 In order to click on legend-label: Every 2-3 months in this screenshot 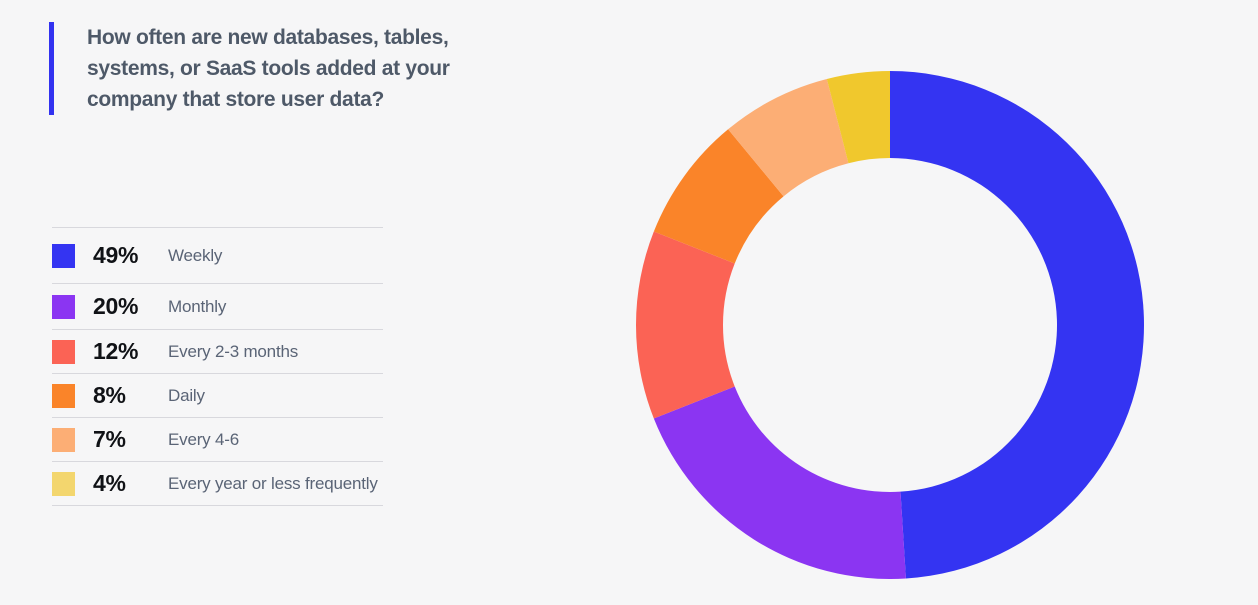, I will do `click(233, 351)`.